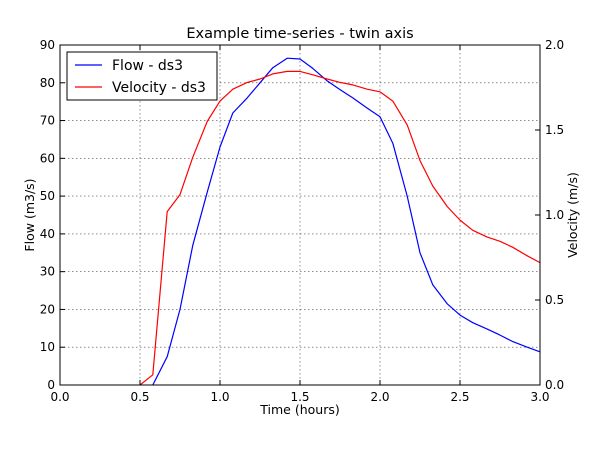 The width and height of the screenshot is (600, 453). I want to click on x-tick-label: 0.5, so click(139, 397).